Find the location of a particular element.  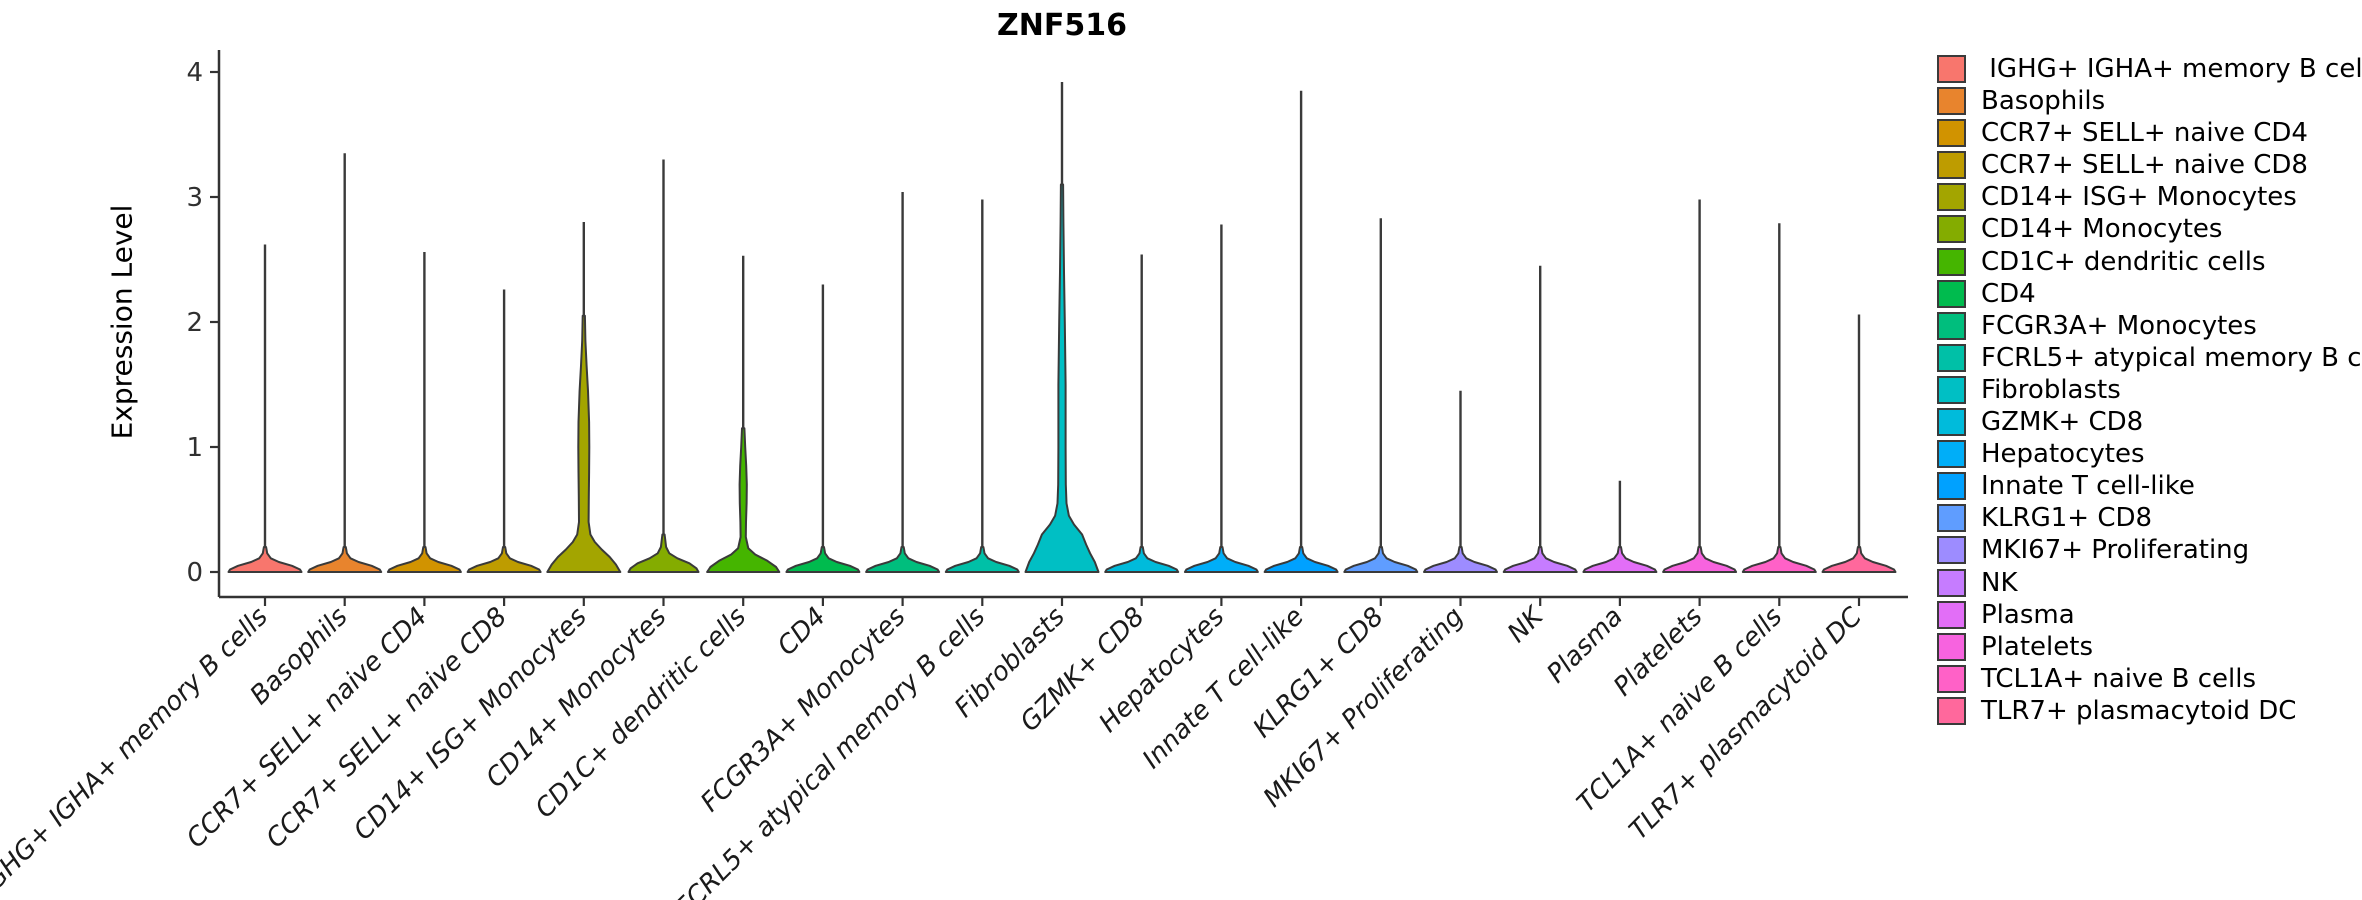

y-tick-label: 2 is located at coordinates (194, 323).